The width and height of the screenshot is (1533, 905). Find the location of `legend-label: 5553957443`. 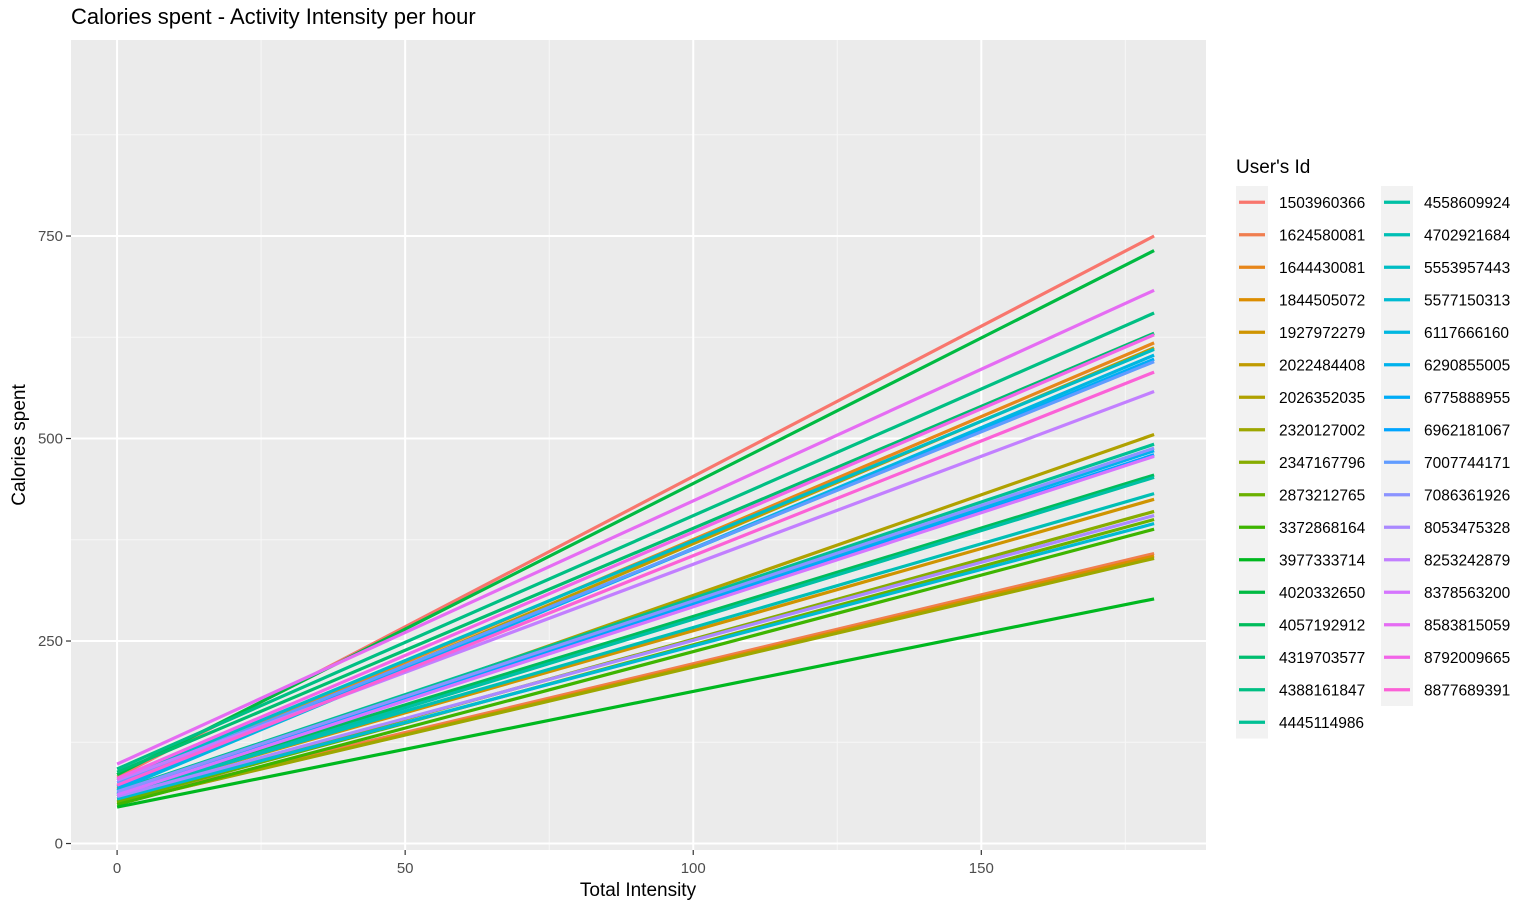

legend-label: 5553957443 is located at coordinates (1467, 268).